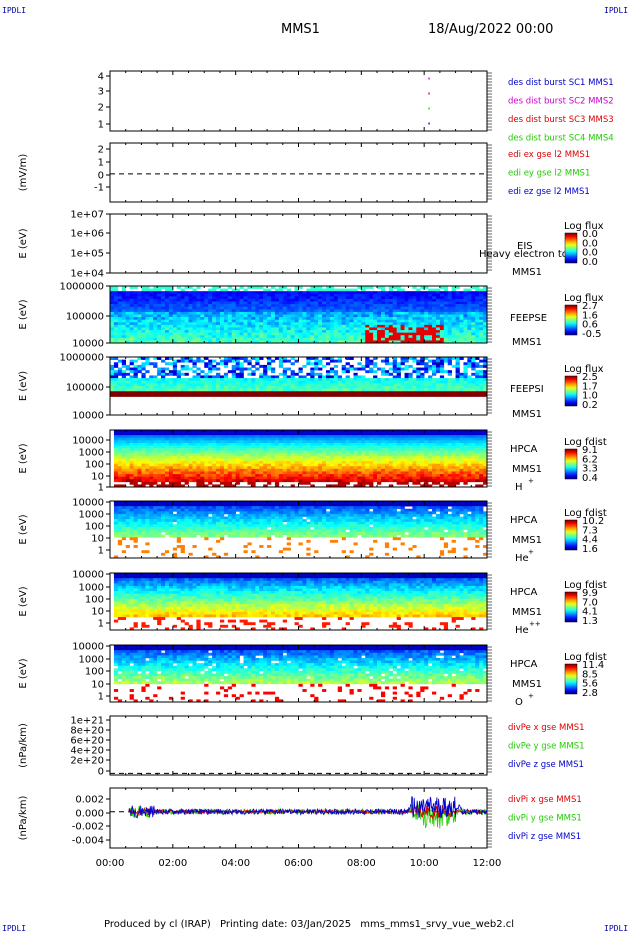 The image size is (630, 934). What do you see at coordinates (361, 863) in the screenshot?
I see `x-tick-label: 08:00` at bounding box center [361, 863].